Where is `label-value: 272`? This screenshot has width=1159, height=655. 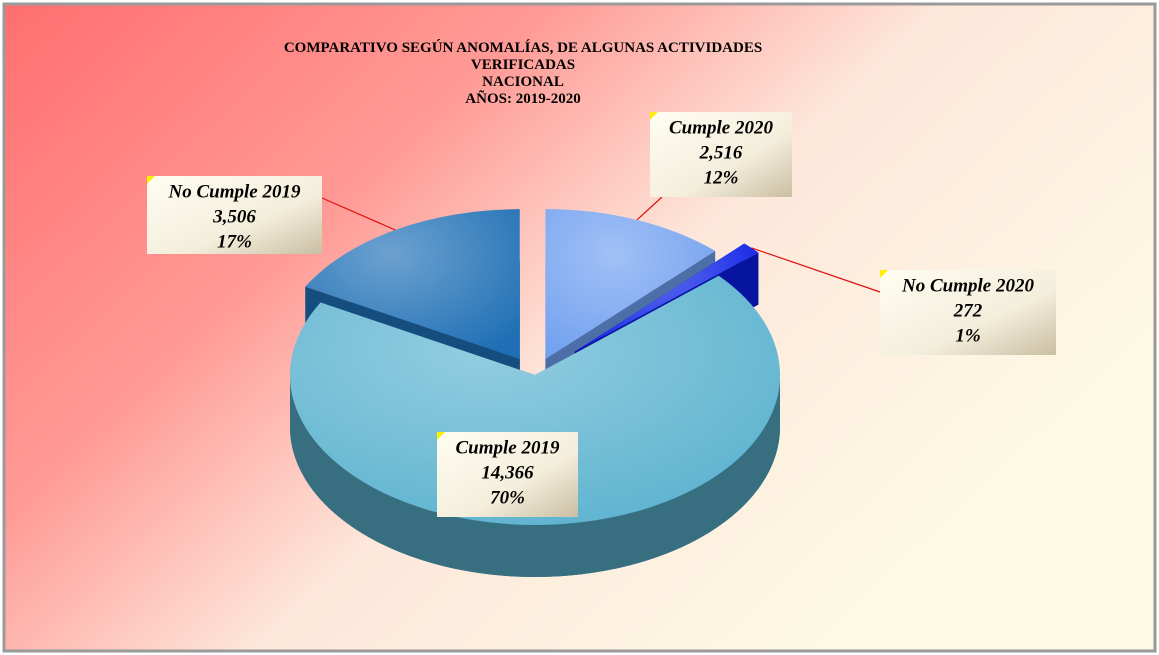
label-value: 272 is located at coordinates (968, 310).